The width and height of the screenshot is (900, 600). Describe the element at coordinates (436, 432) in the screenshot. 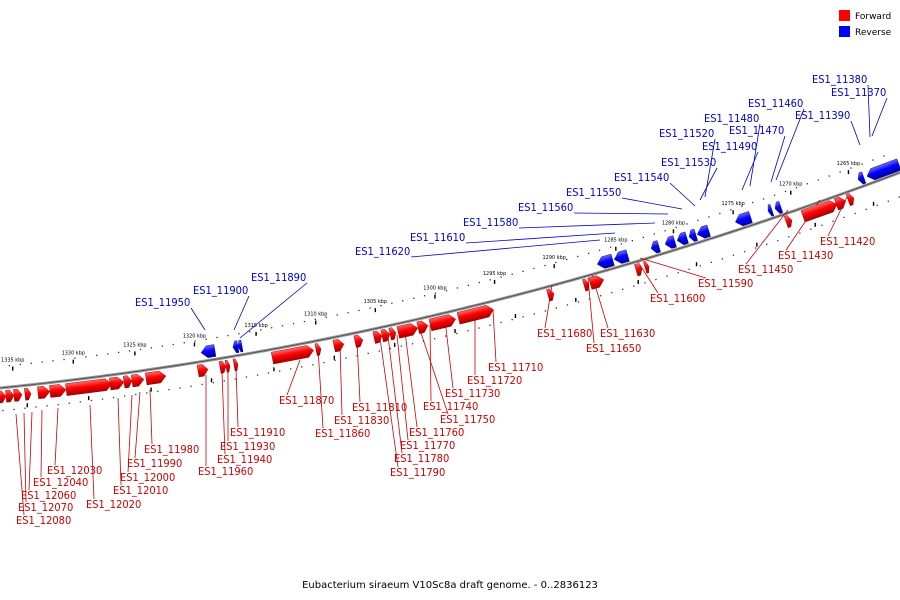

I see `forward-gene-label: ES1_11760` at that location.